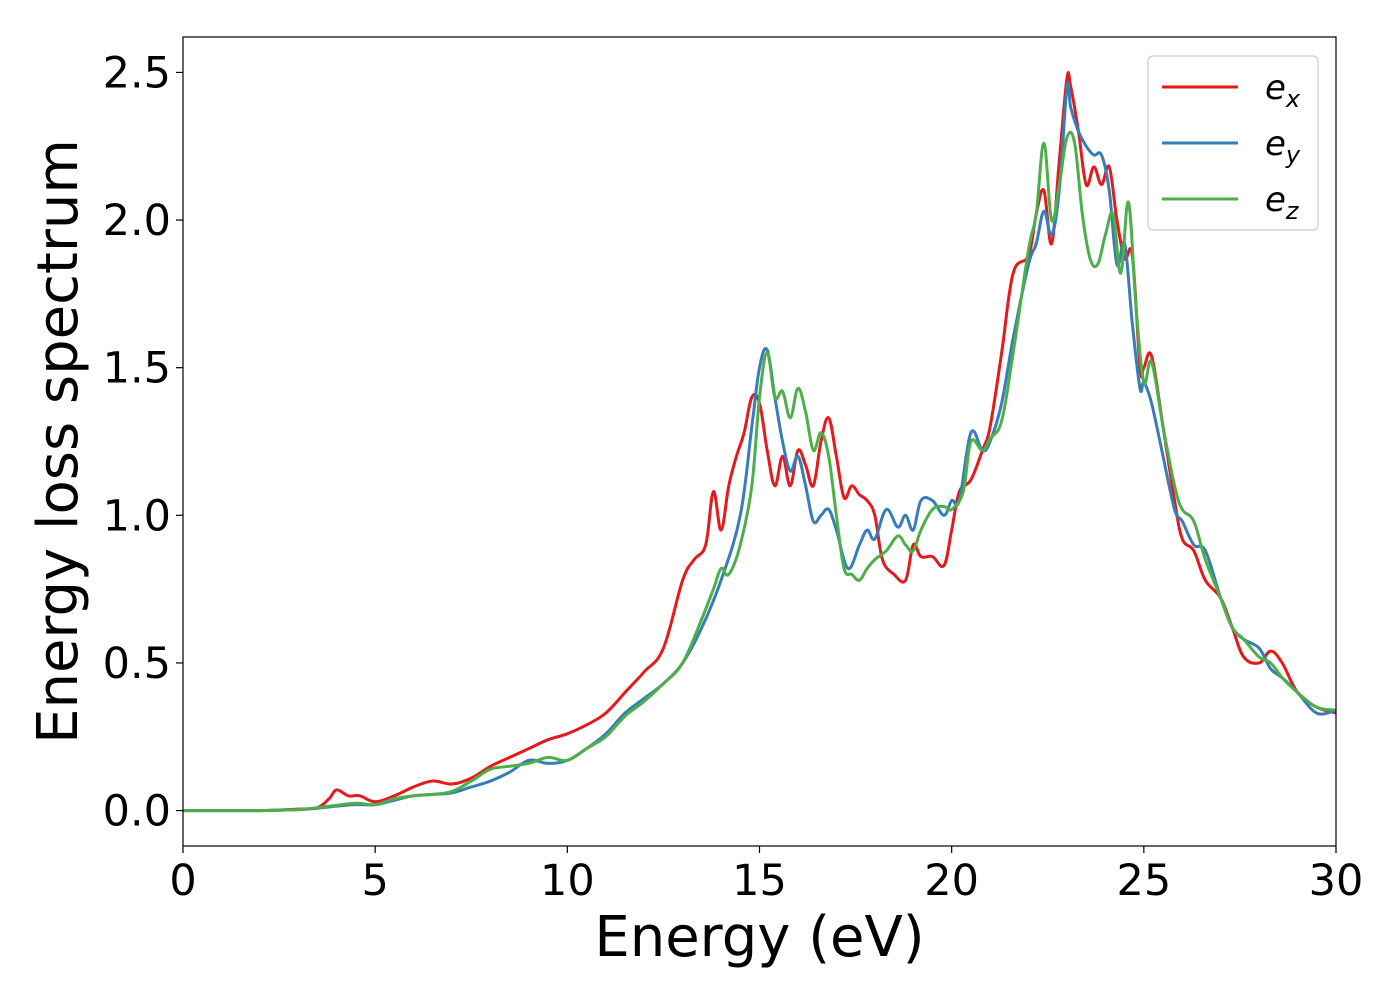 The width and height of the screenshot is (1400, 1000). I want to click on x-tick-label: 20, so click(951, 881).